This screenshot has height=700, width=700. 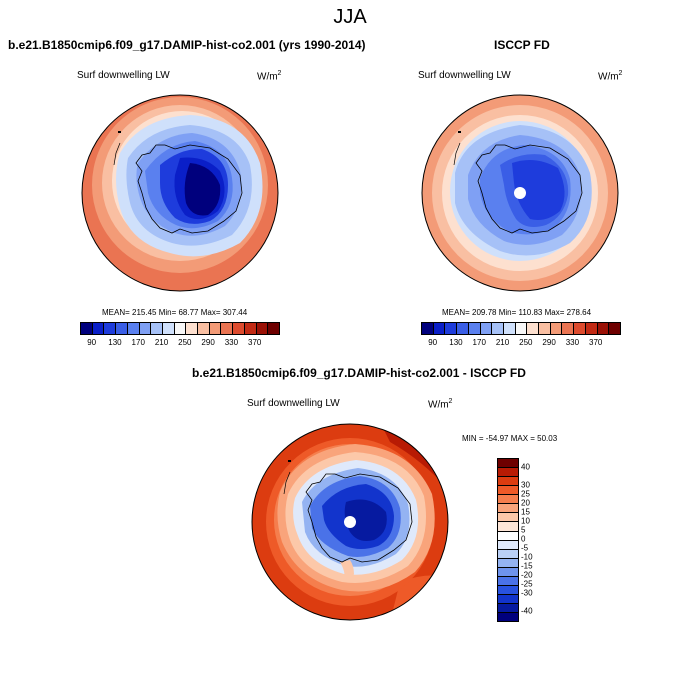 I want to click on model-colorbar-tick-label: 250, so click(x=185, y=342).